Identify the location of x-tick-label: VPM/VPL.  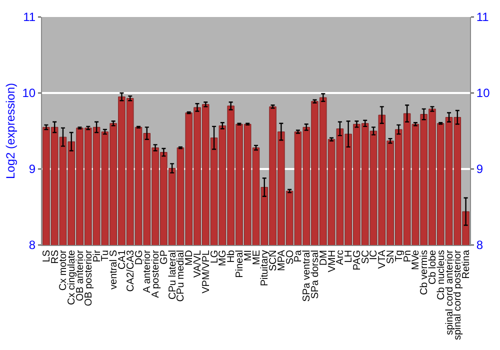
(206, 272).